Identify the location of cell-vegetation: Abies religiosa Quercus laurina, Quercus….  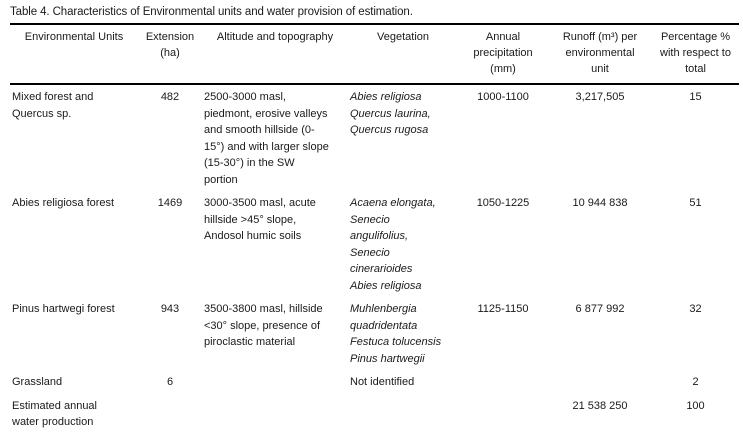
(390, 113).